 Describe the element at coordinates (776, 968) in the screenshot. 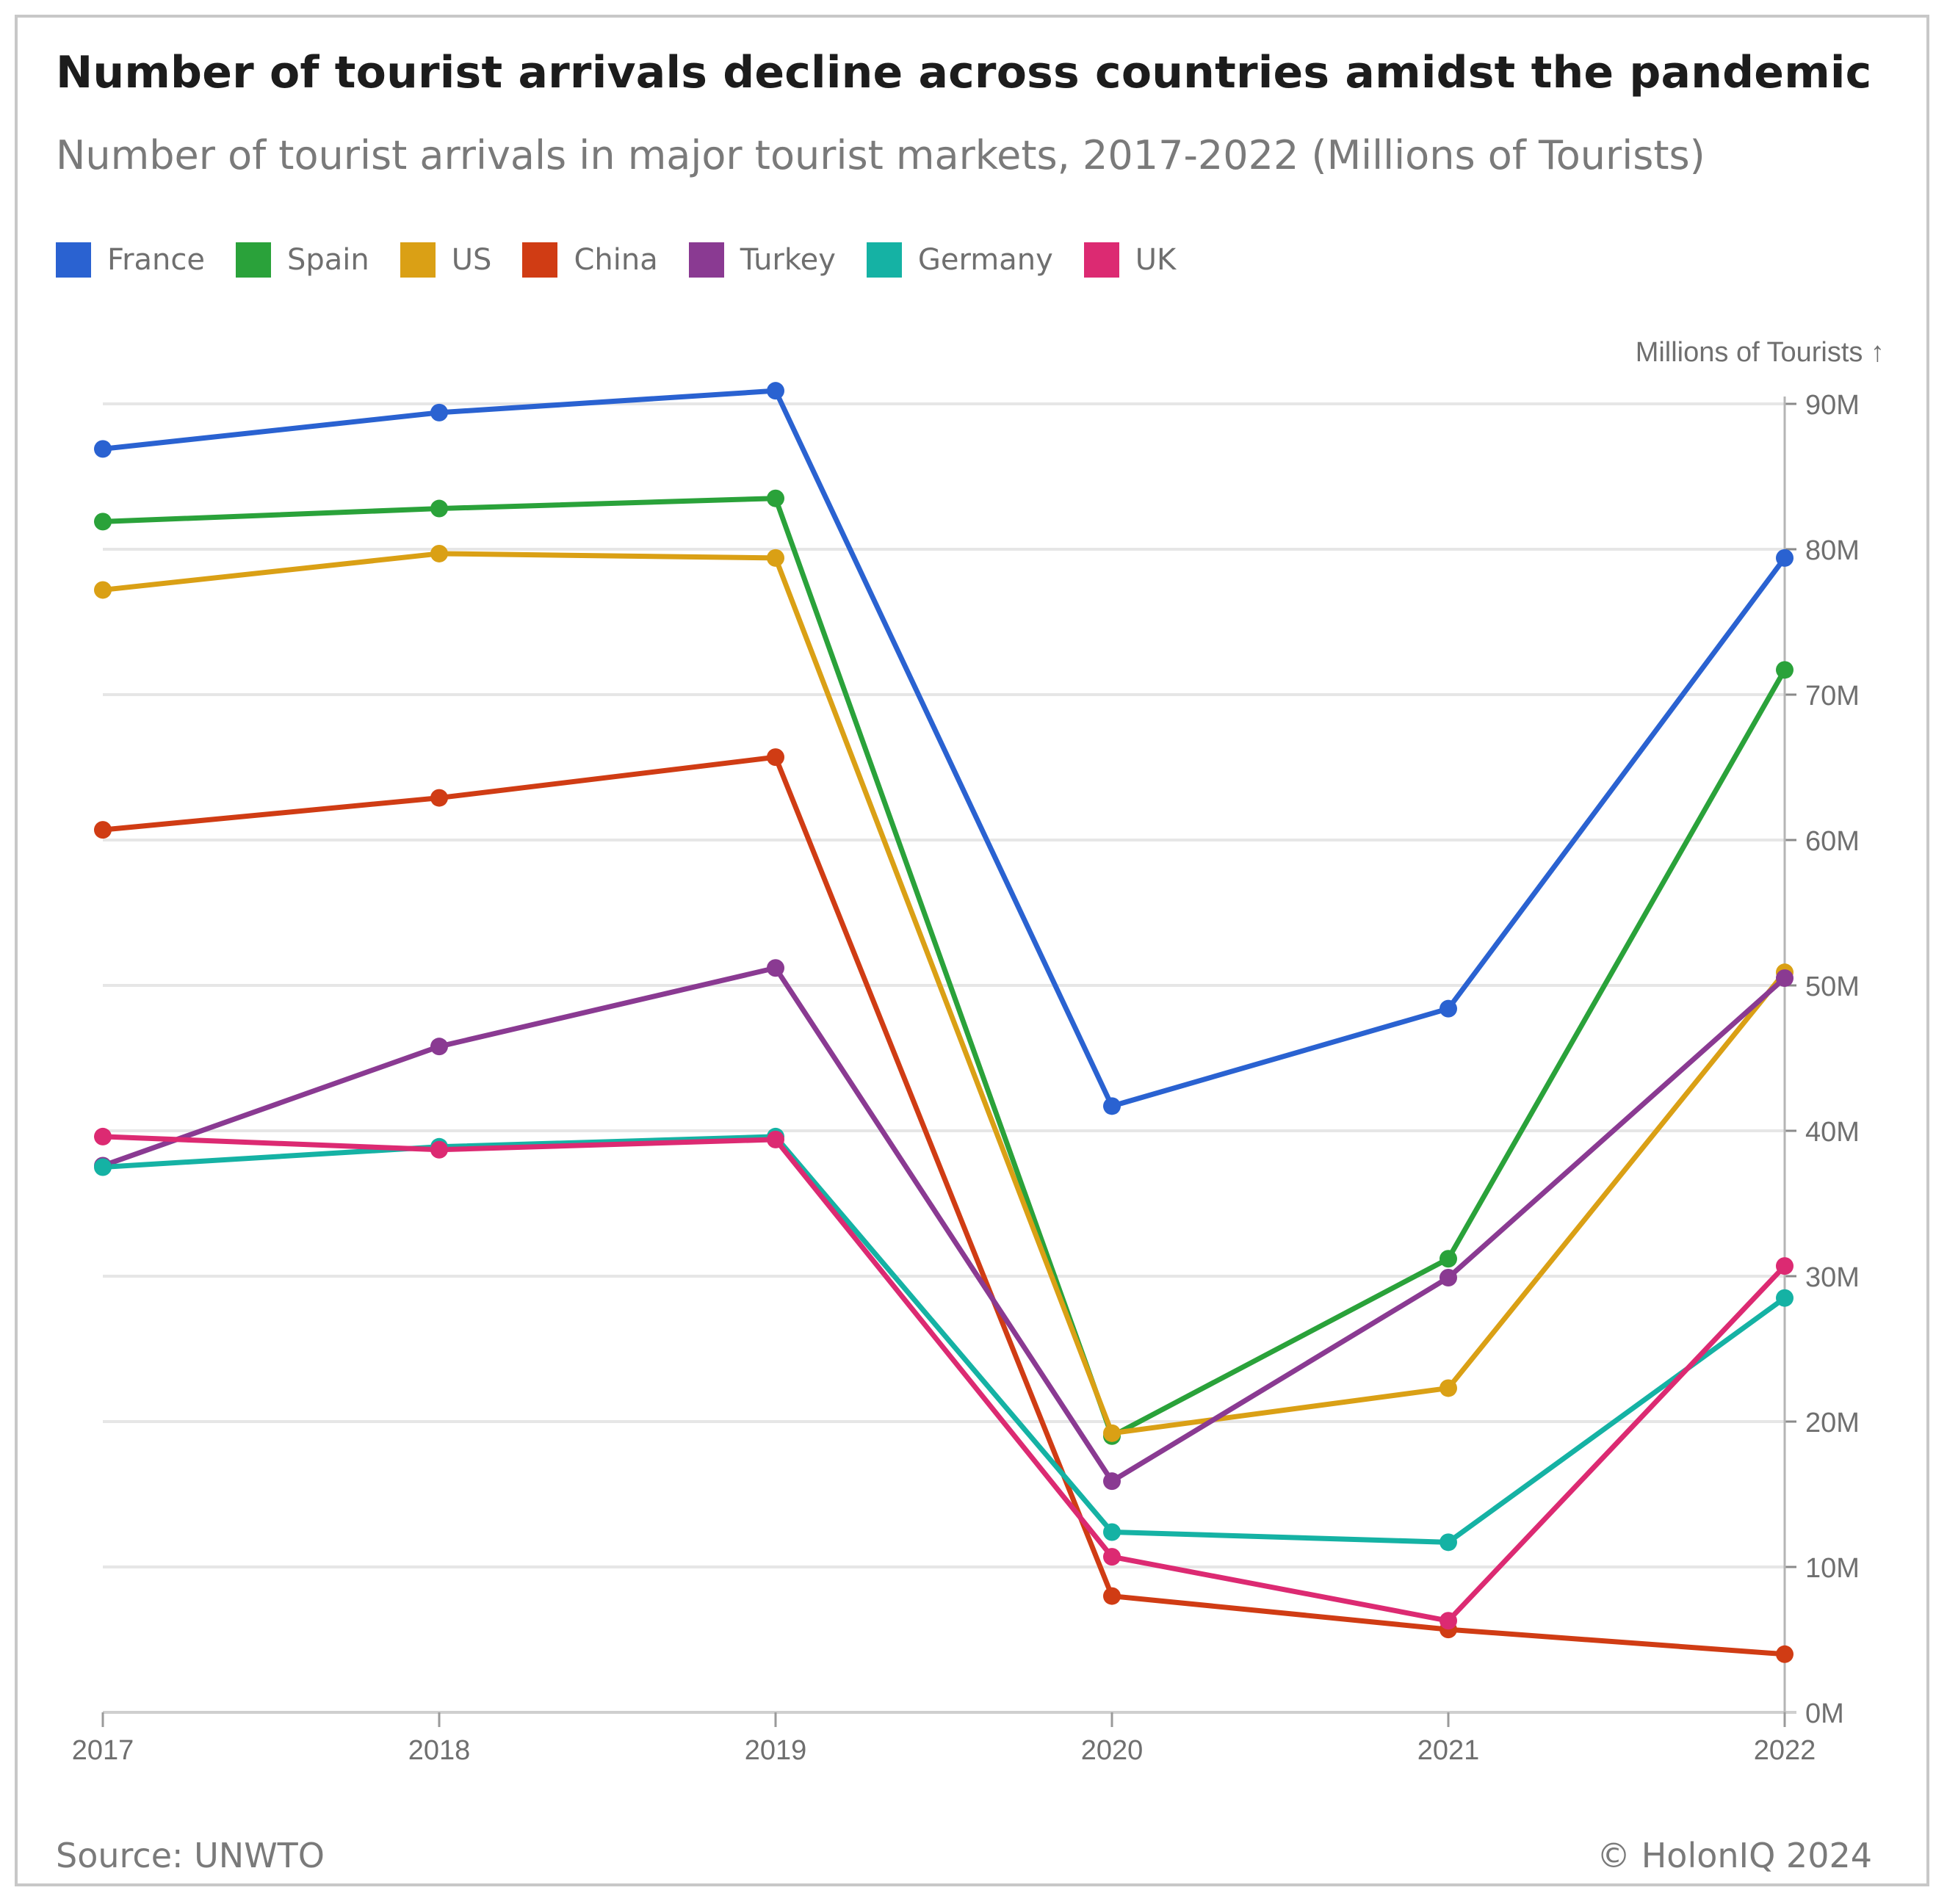

I see `data-point-turkey-2019` at that location.